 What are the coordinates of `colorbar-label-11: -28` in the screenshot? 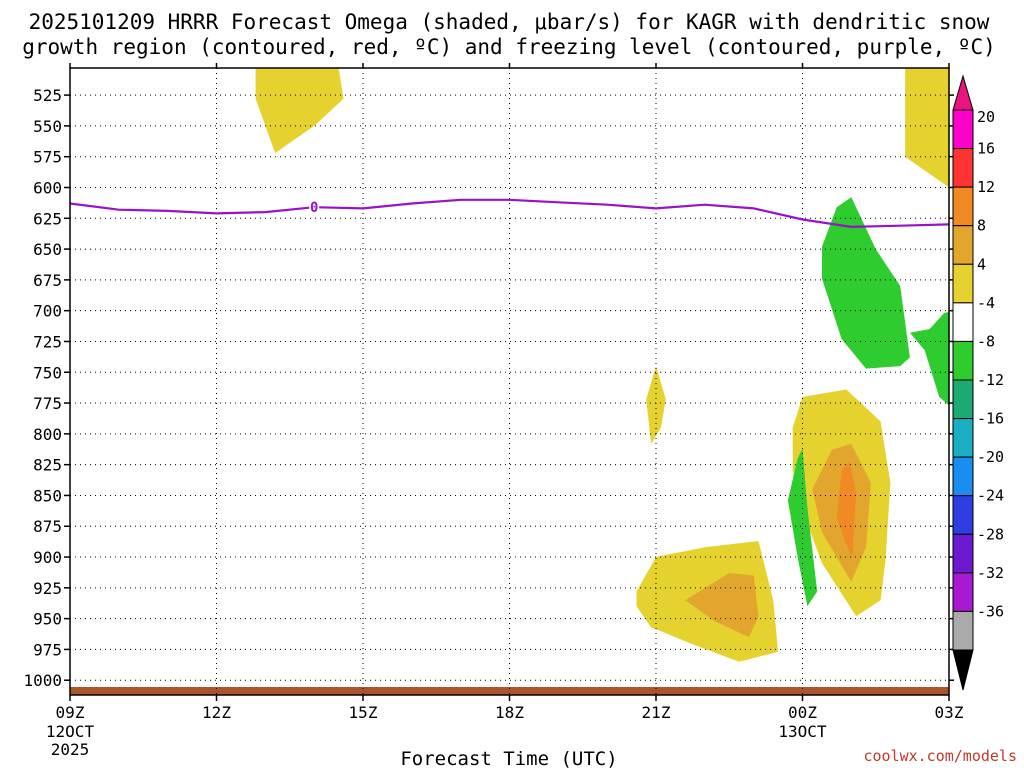 It's located at (990, 534).